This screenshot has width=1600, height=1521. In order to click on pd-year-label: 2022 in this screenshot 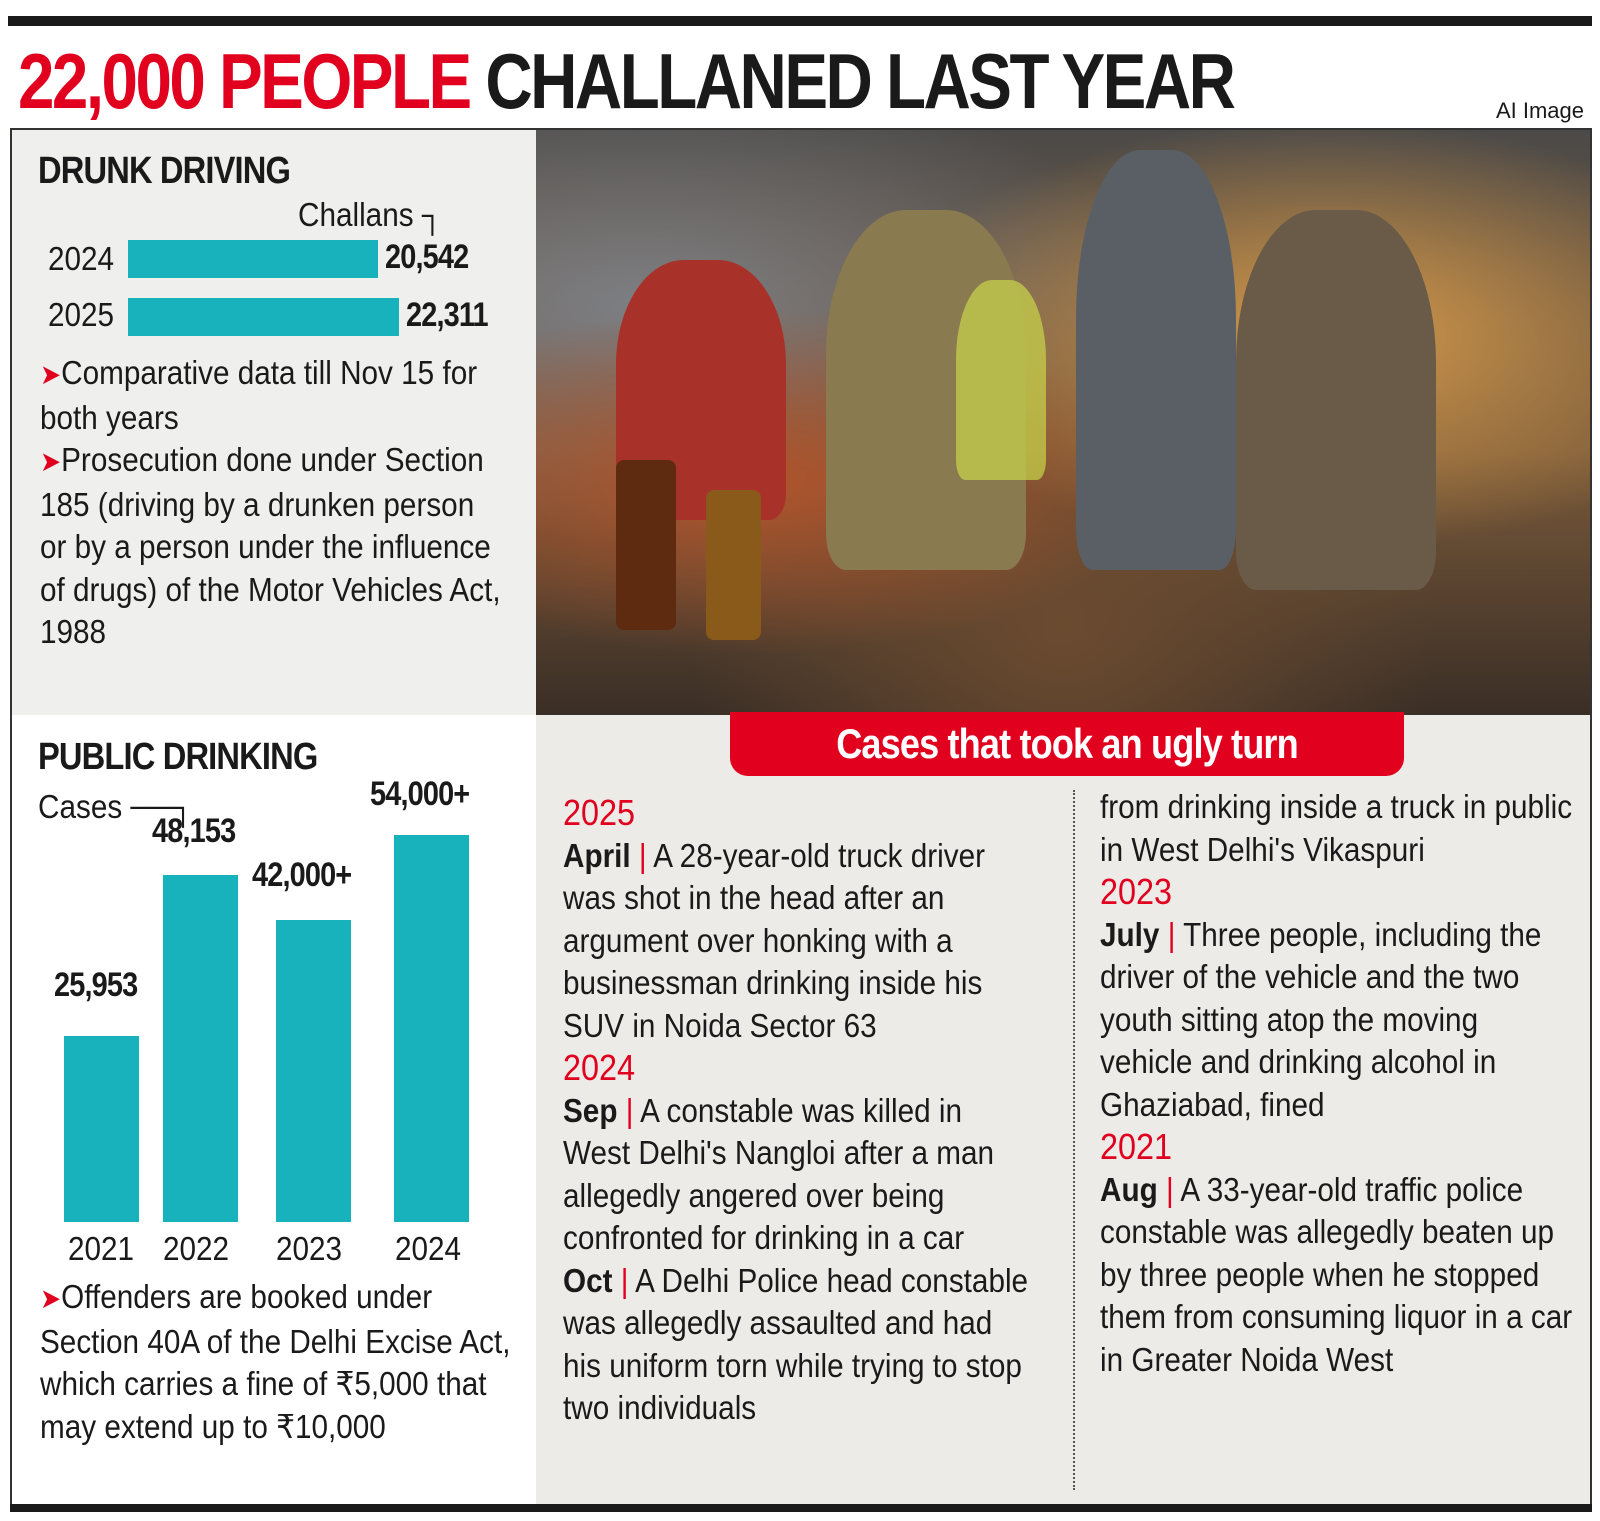, I will do `click(196, 1248)`.